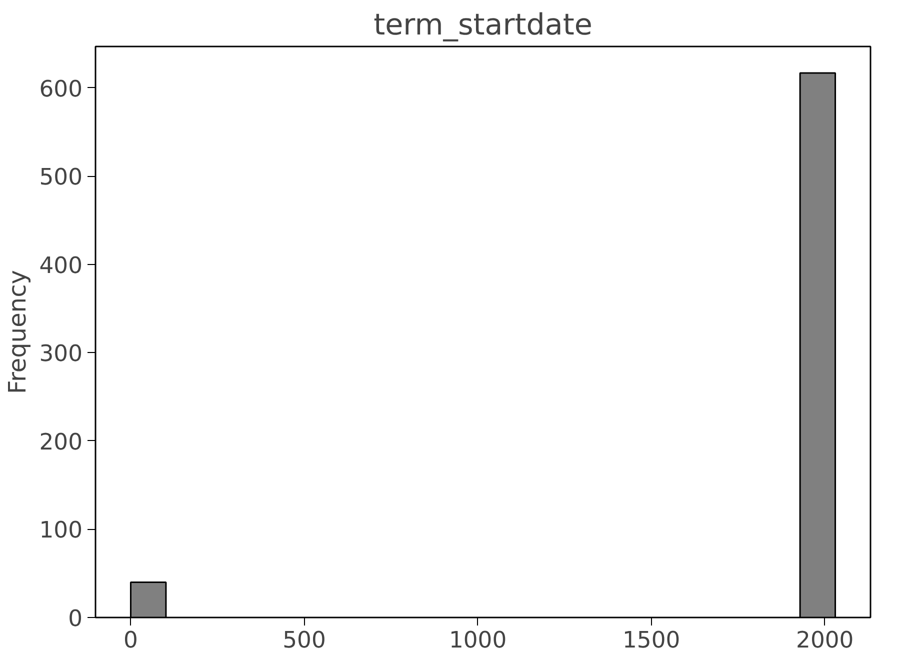 Image resolution: width=898 pixels, height=659 pixels. What do you see at coordinates (651, 641) in the screenshot?
I see `x-tick-label: 1500` at bounding box center [651, 641].